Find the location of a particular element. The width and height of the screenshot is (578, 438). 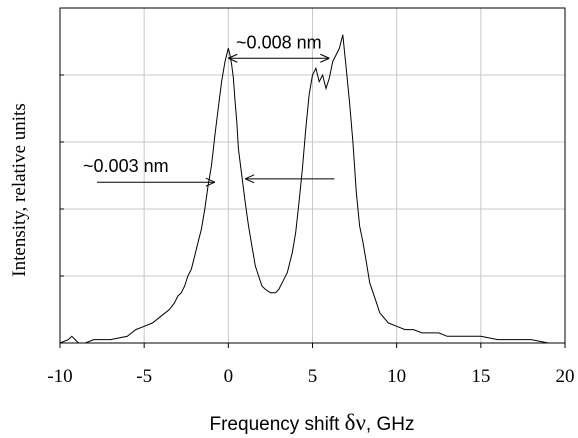

x-tick-label: 5 is located at coordinates (313, 376).